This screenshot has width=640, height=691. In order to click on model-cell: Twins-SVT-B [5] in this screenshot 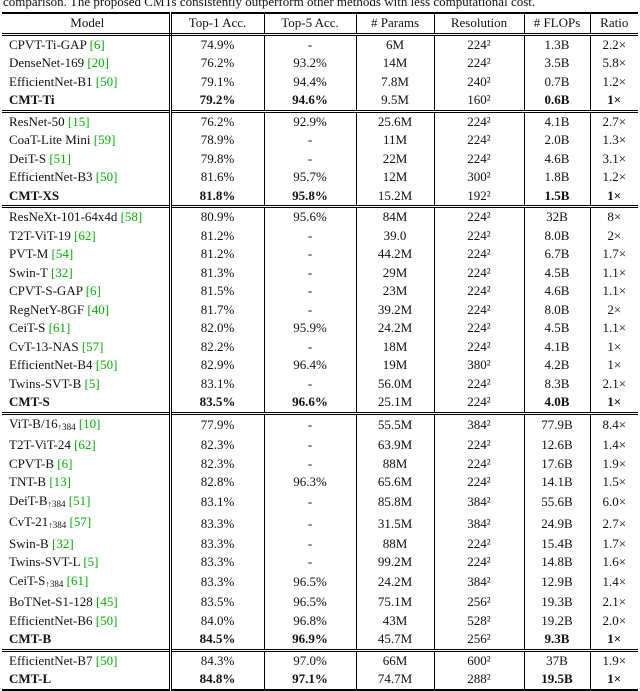, I will do `click(87, 383)`.